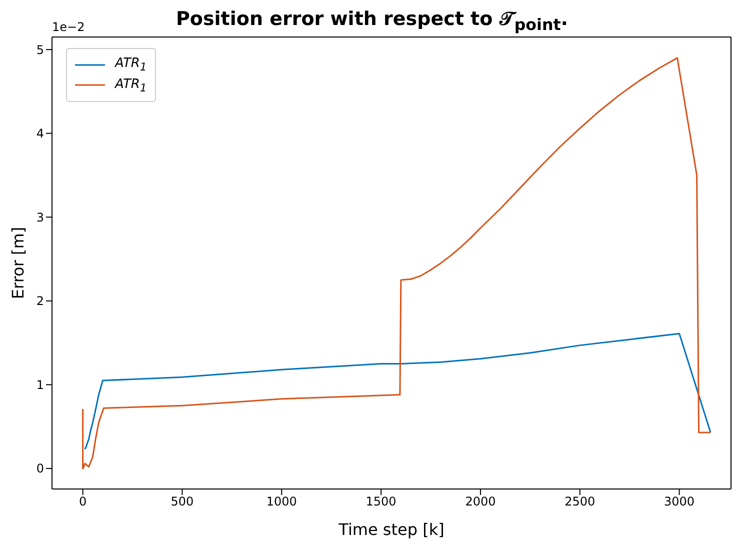  What do you see at coordinates (580, 501) in the screenshot?
I see `x-tick-label: 2500` at bounding box center [580, 501].